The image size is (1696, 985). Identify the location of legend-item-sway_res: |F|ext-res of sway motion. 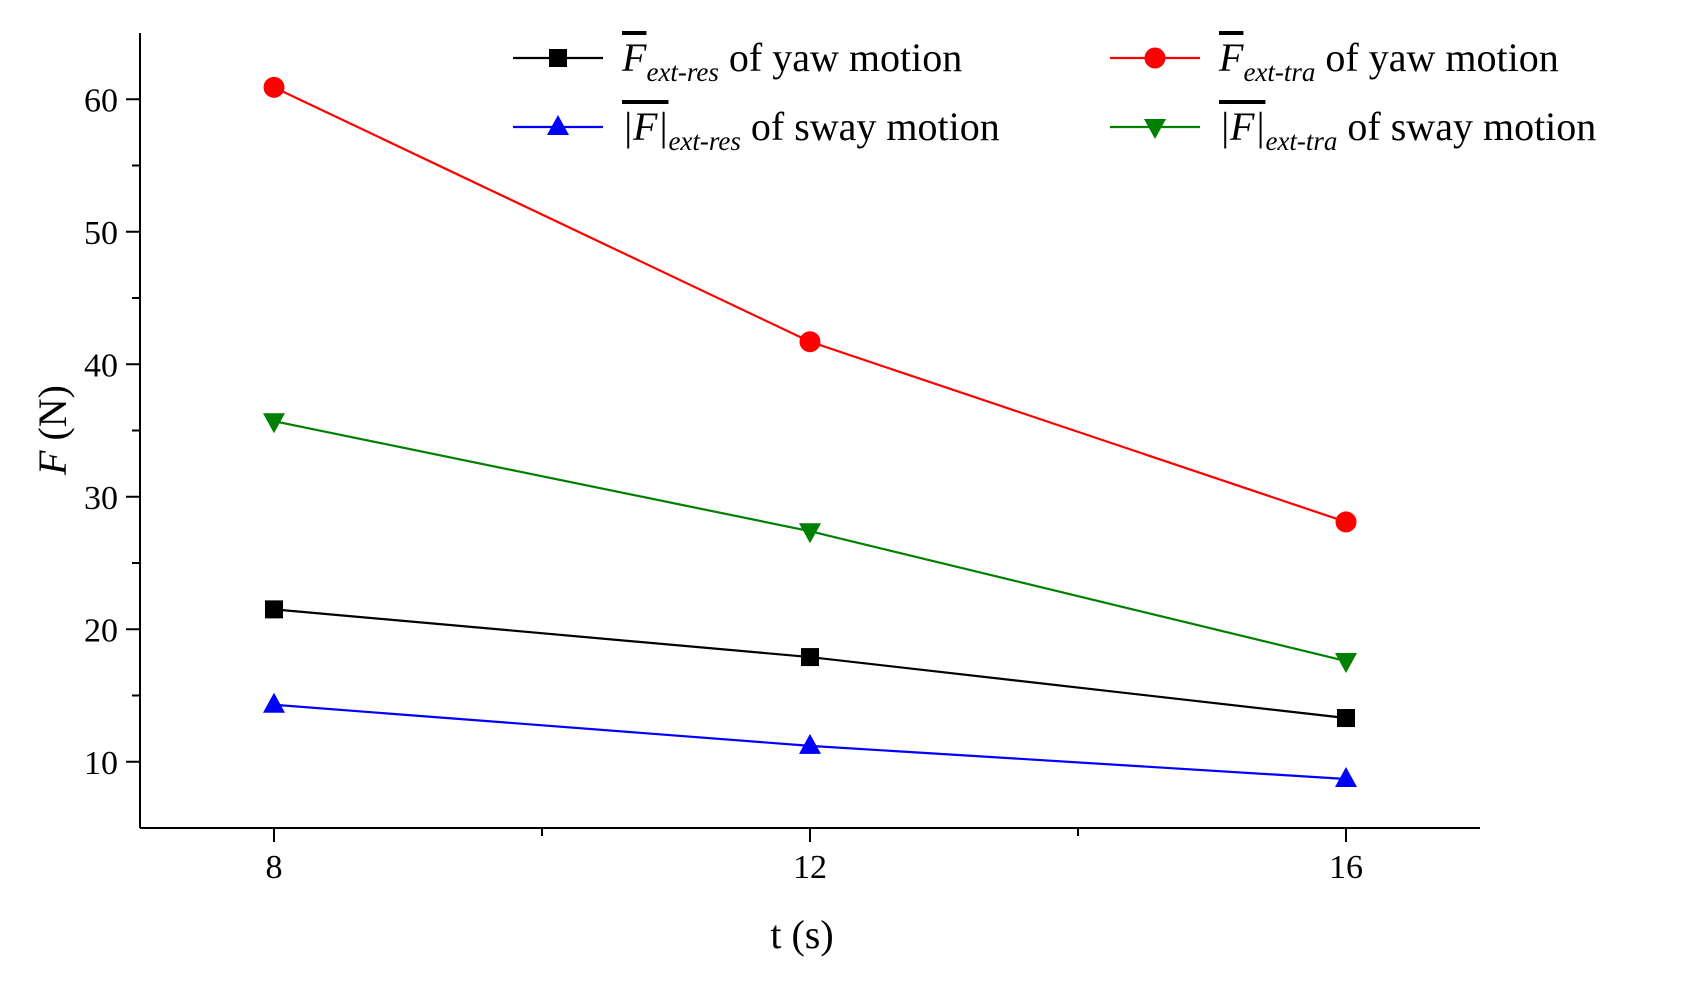
(756, 130).